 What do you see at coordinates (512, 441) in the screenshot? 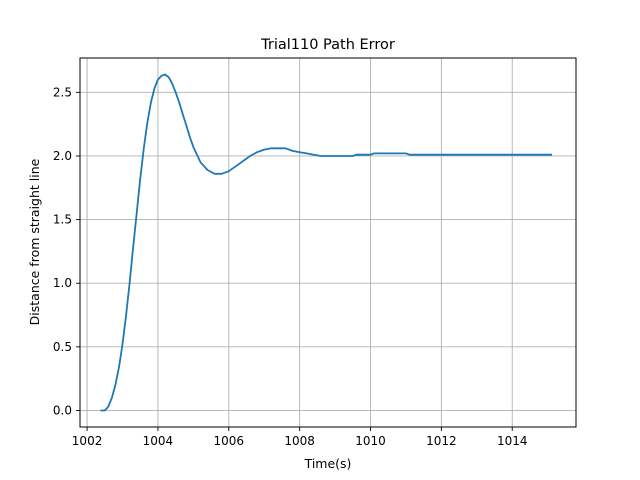
I see `x-tick-label: 1014` at bounding box center [512, 441].